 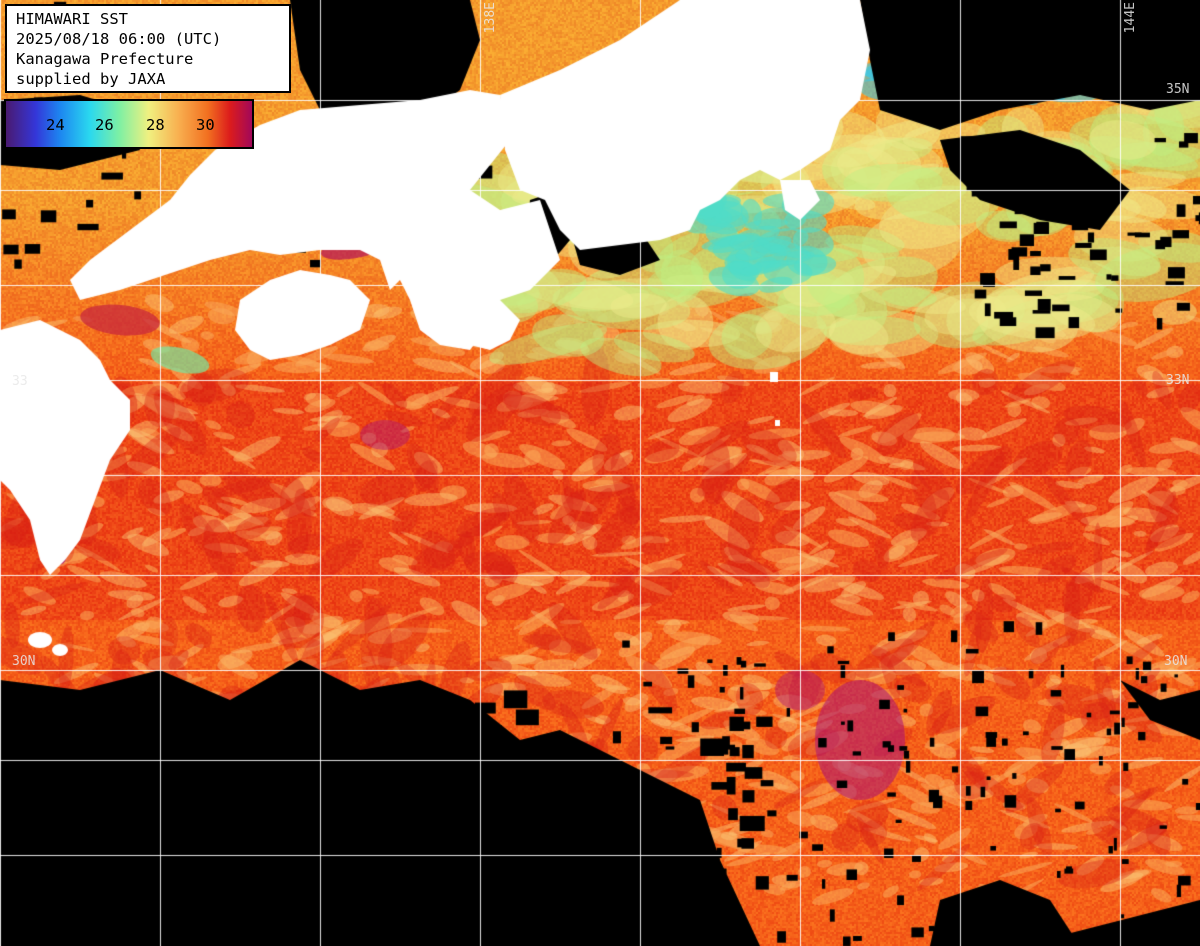 I want to click on product-title: HIMAWARI SST, so click(x=72, y=19).